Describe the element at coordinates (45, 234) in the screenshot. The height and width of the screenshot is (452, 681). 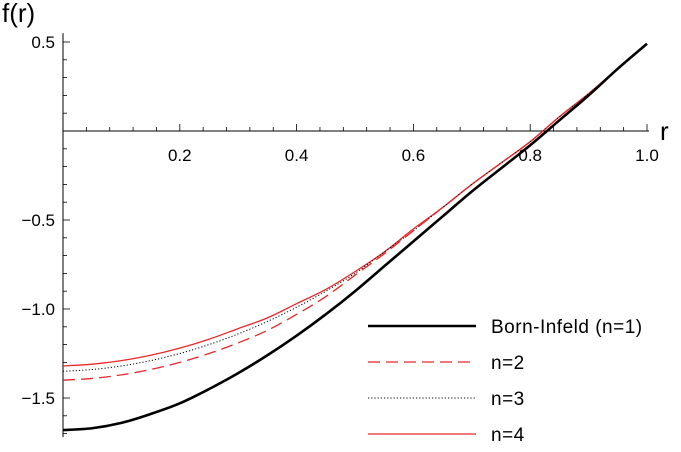
I see `y-ticks: 0.5 −0.5 −1.0 −1.5` at that location.